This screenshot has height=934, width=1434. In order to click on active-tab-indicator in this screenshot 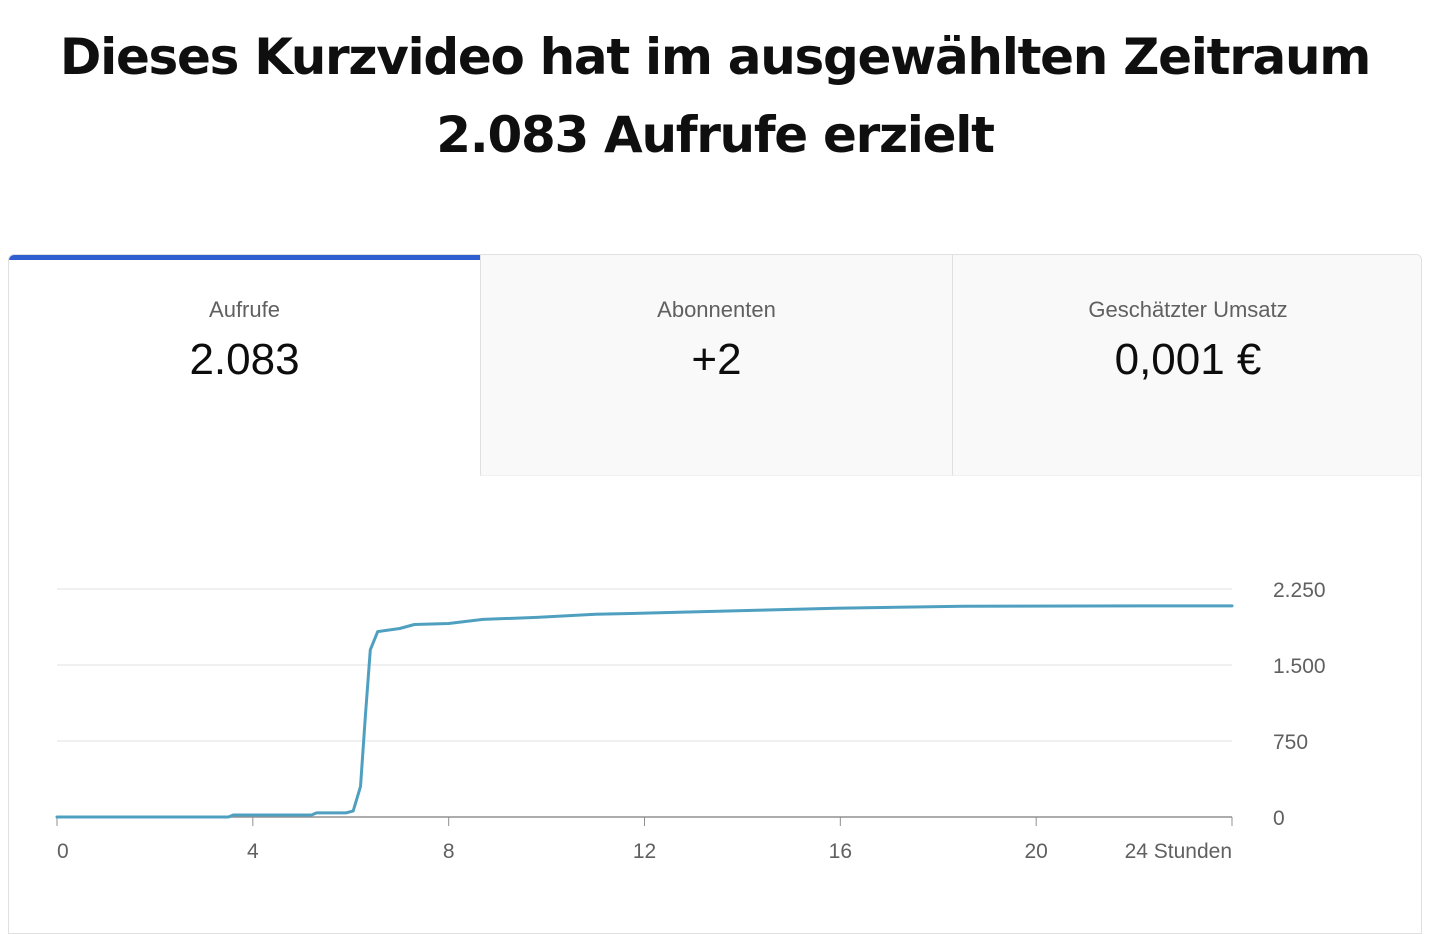, I will do `click(244, 257)`.